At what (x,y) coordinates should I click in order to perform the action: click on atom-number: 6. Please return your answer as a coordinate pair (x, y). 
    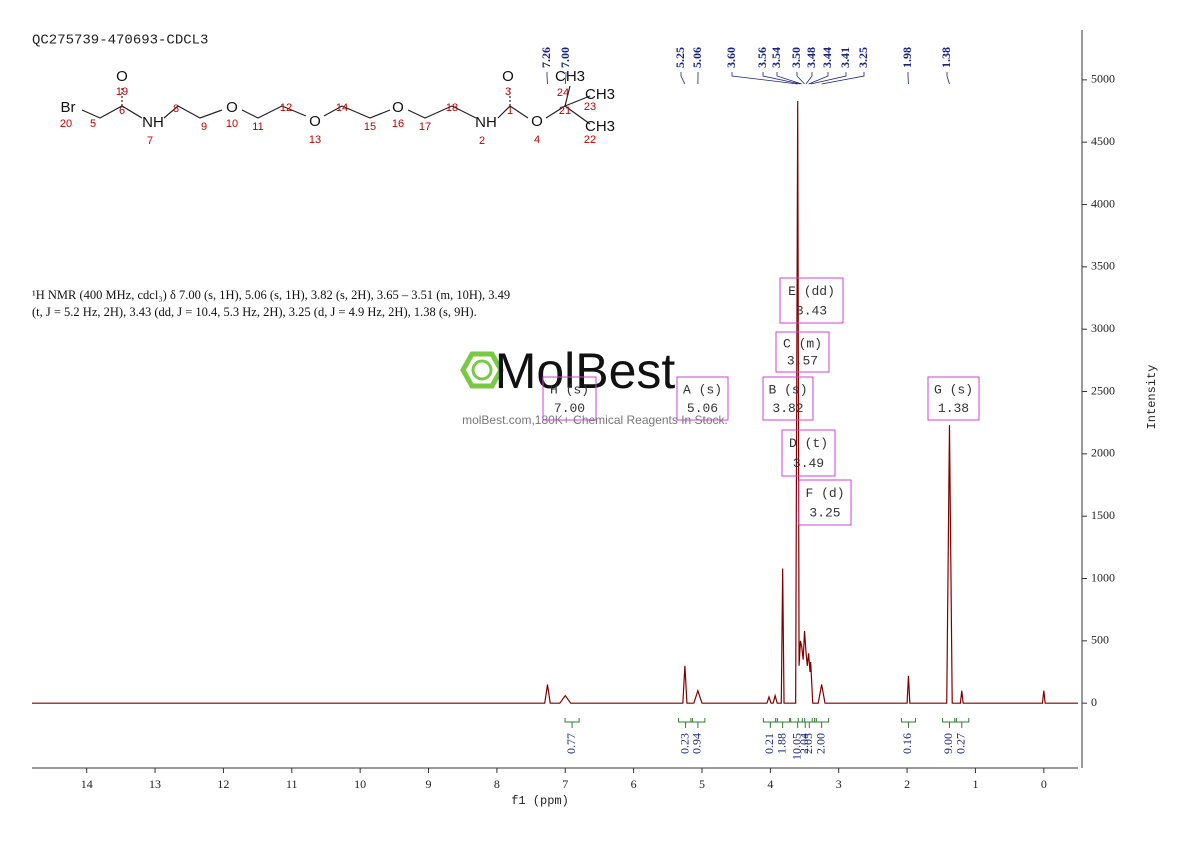
    Looking at the image, I should click on (122, 111).